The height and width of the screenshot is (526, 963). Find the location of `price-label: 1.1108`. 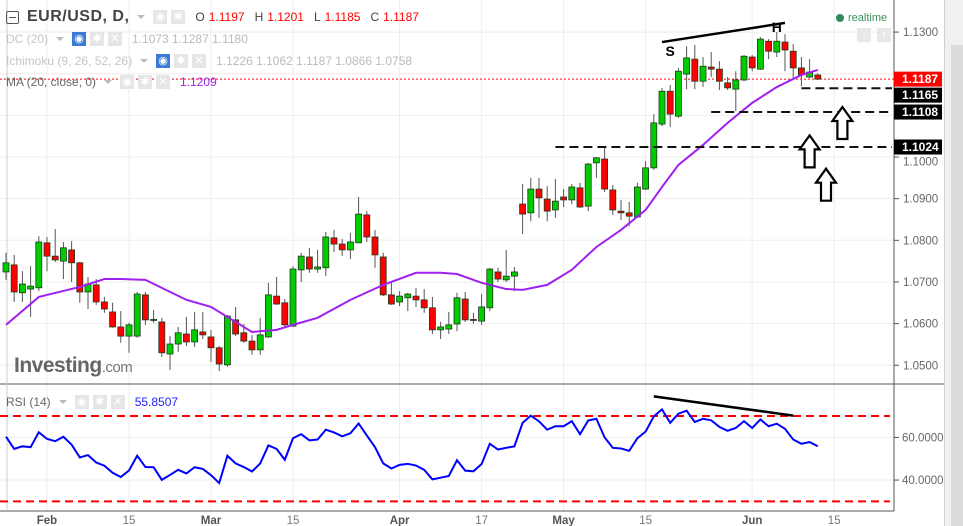

price-label: 1.1108 is located at coordinates (920, 112).